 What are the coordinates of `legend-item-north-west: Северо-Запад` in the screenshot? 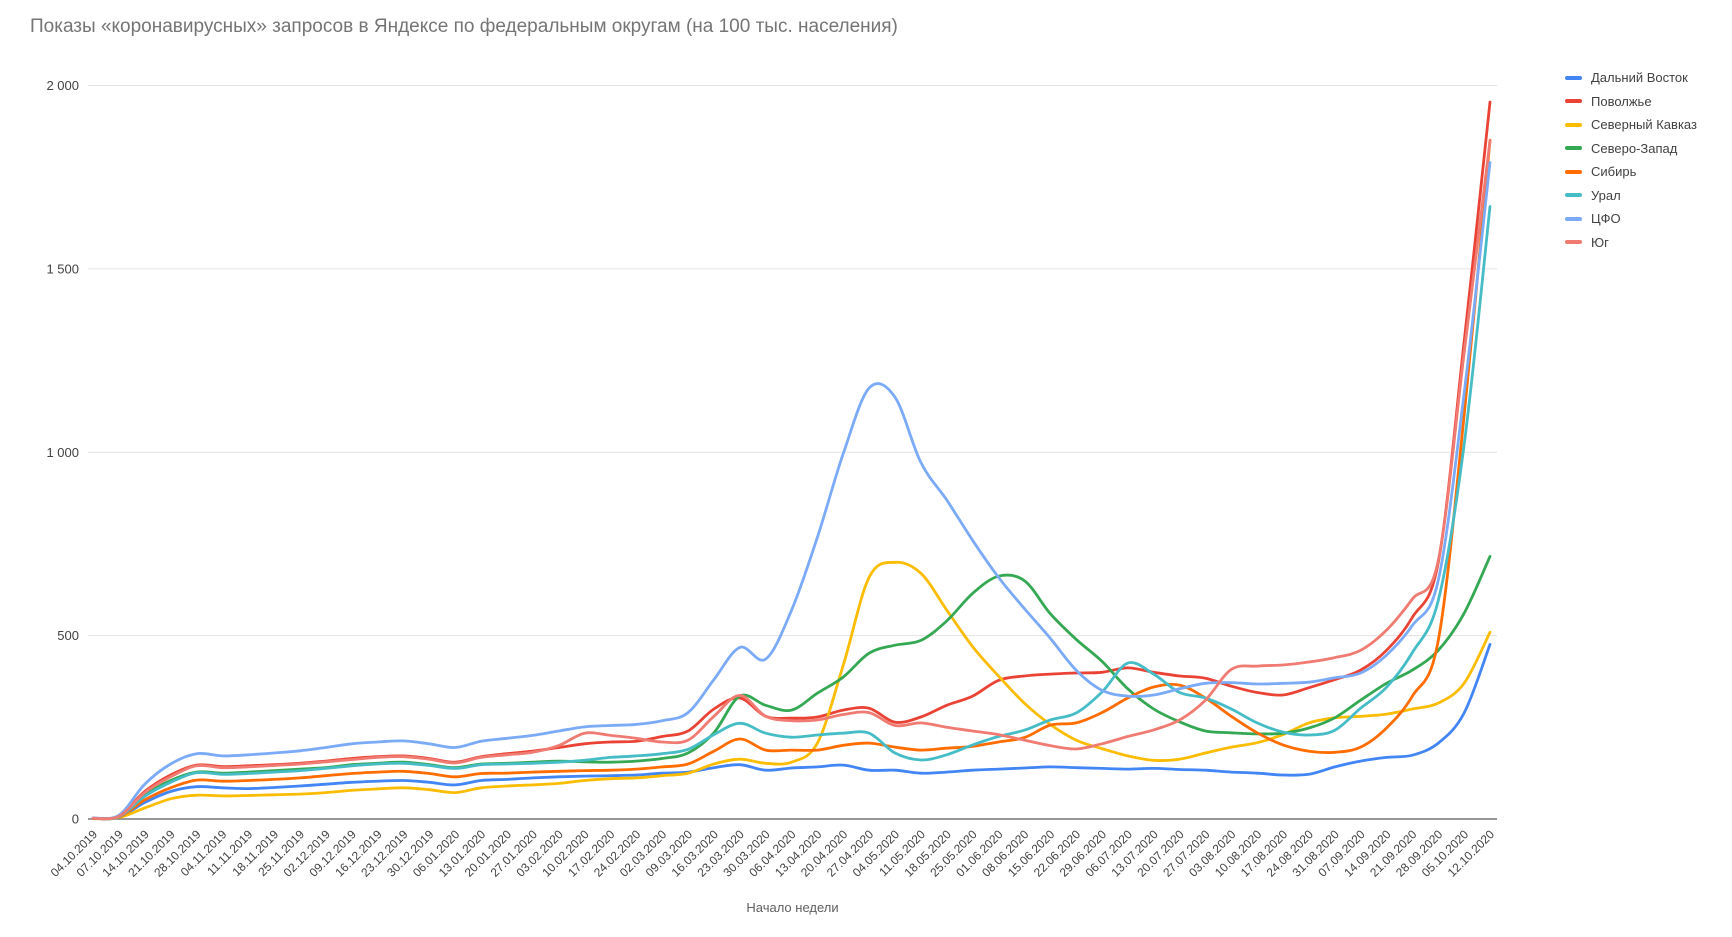 It's located at (1631, 149).